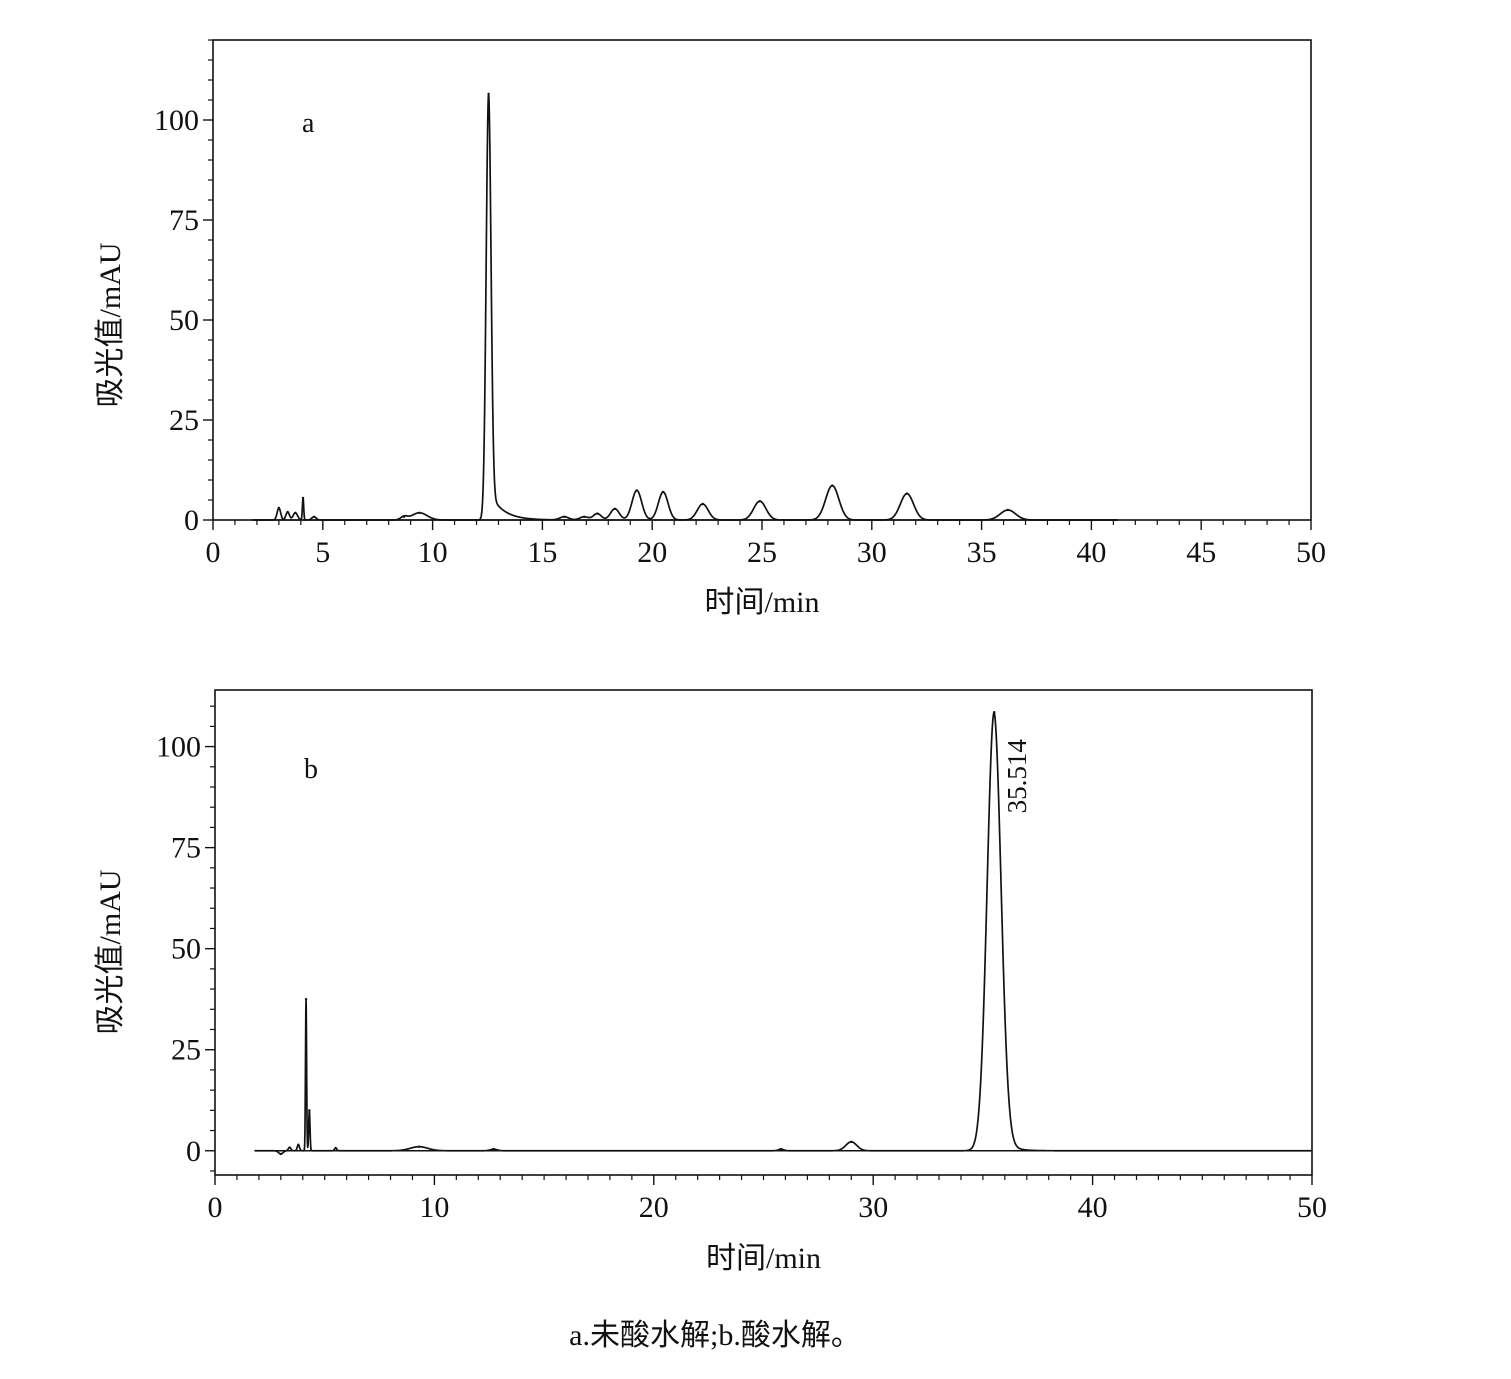 The height and width of the screenshot is (1379, 1511). I want to click on x-tick-label: 5, so click(322, 552).